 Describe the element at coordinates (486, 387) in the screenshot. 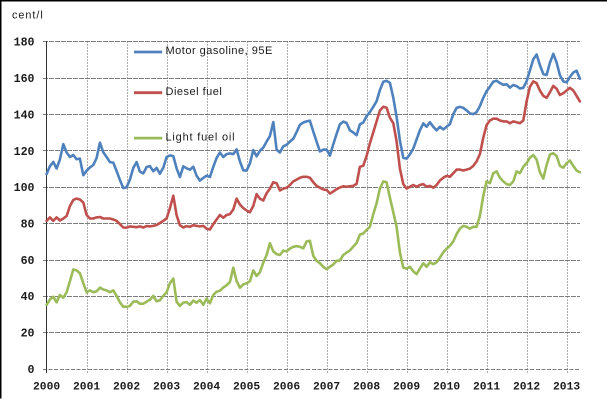

I see `svg-text: 2011` at that location.